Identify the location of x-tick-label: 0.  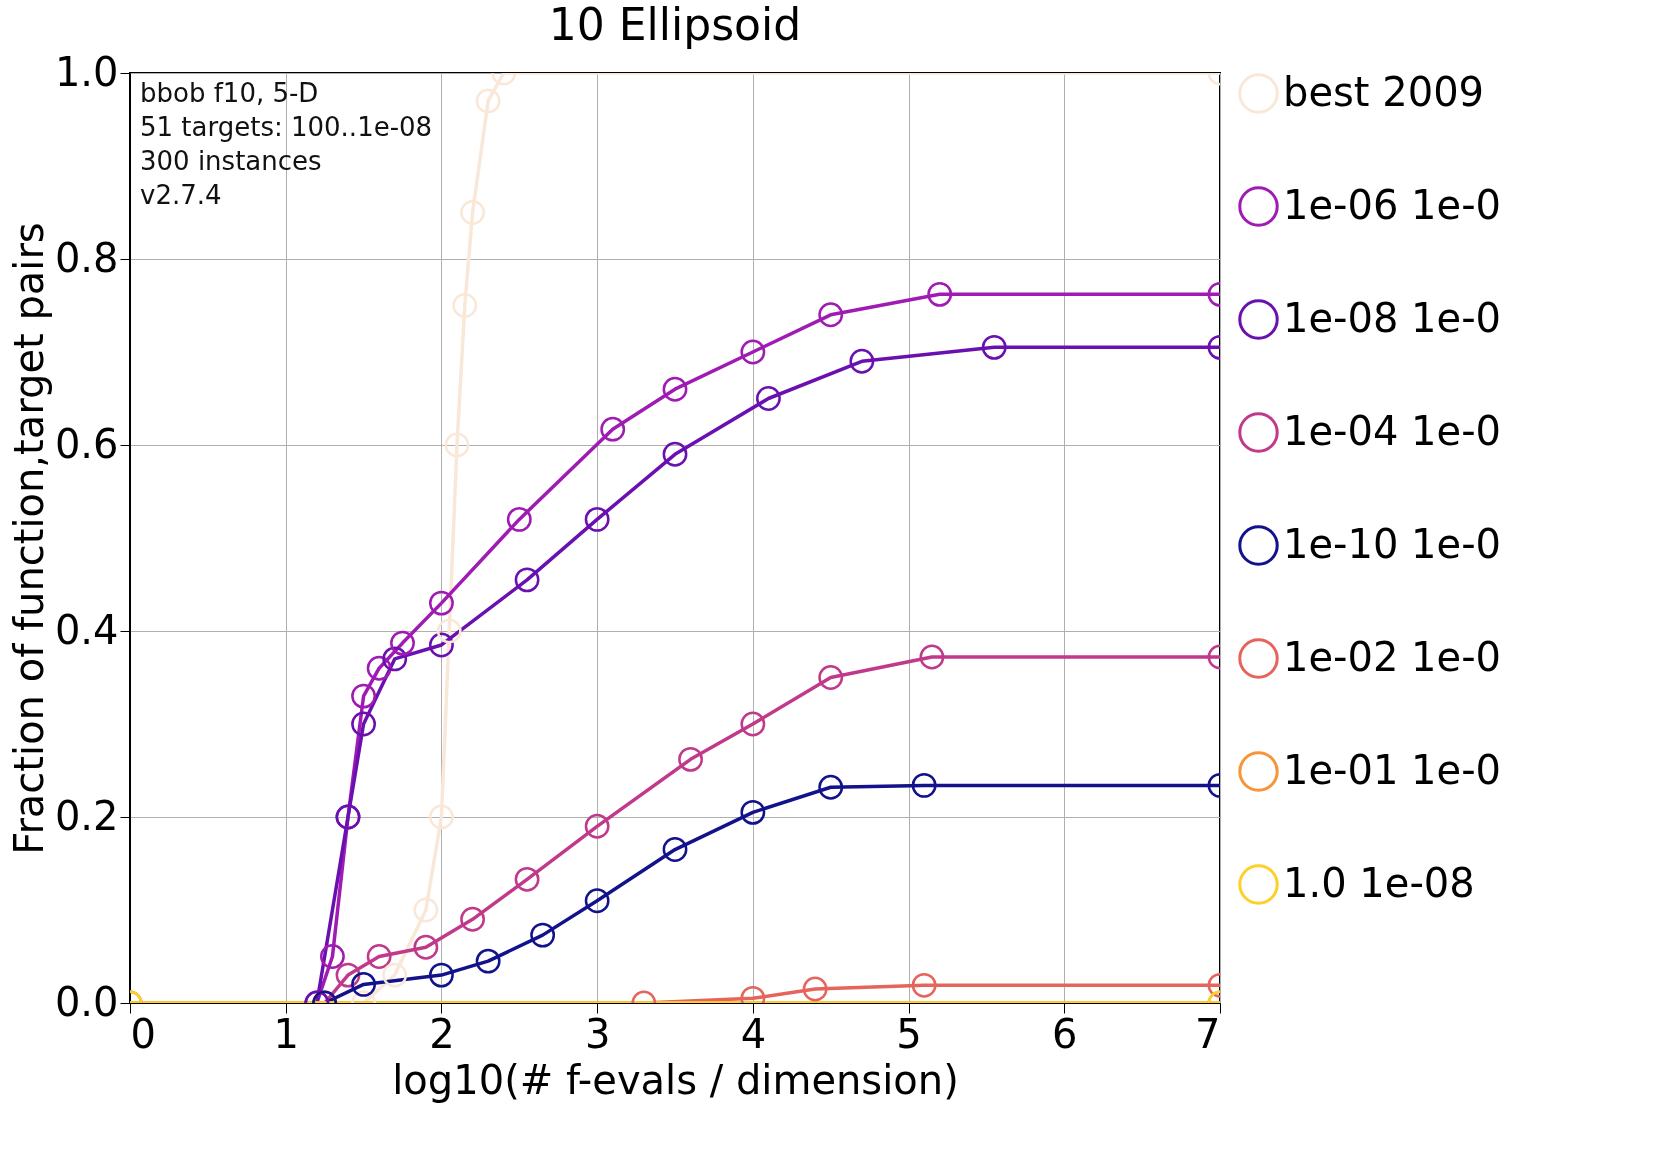
(143, 1033).